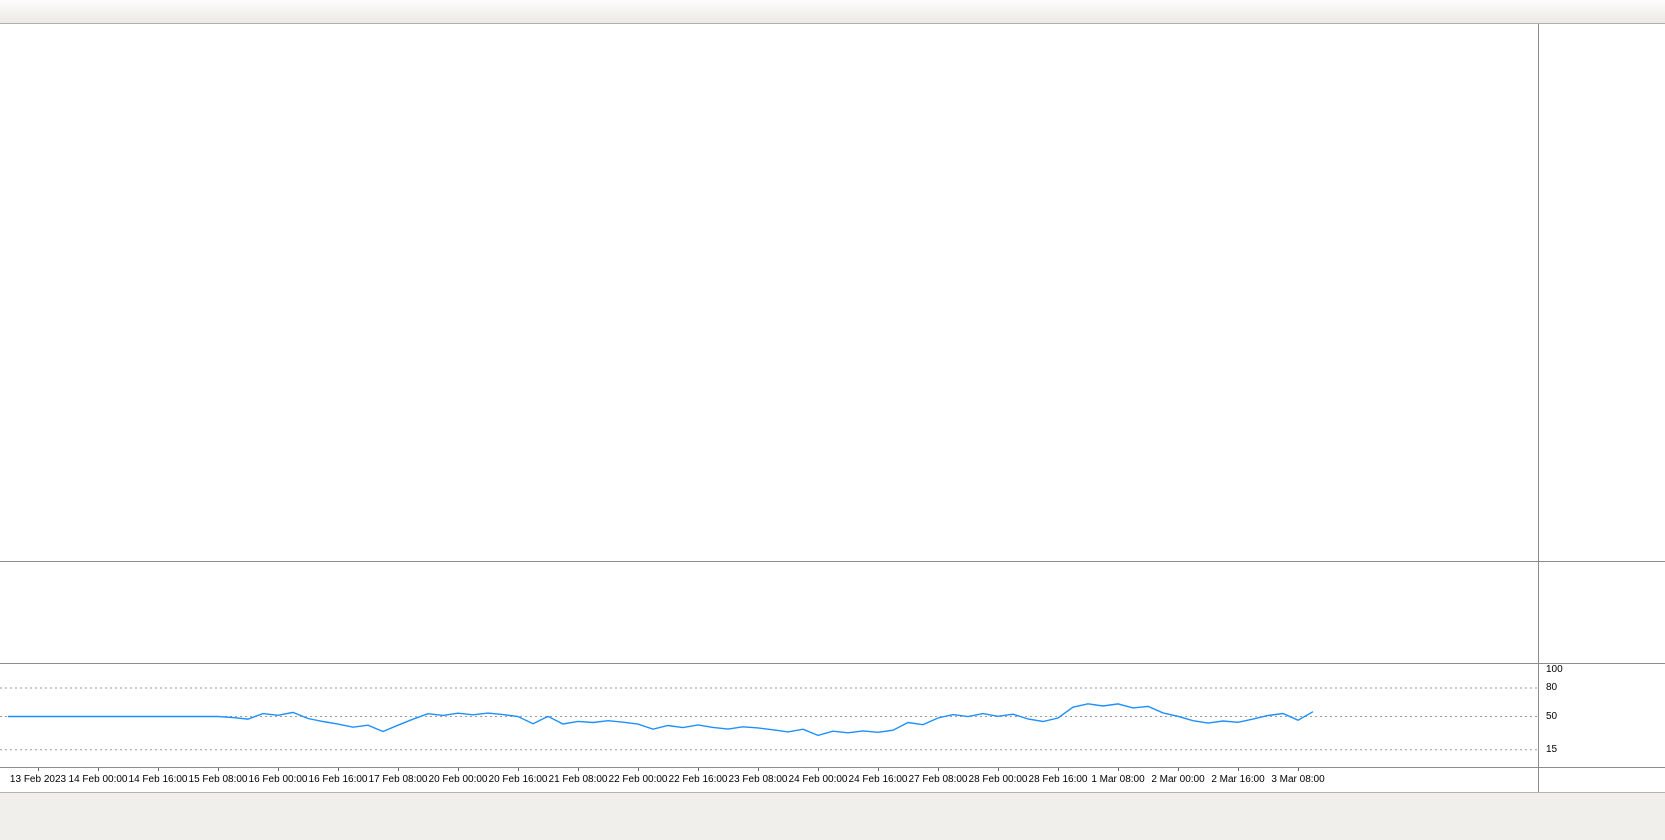  Describe the element at coordinates (938, 779) in the screenshot. I see `time-axis-label: 27 Feb 08:00` at that location.